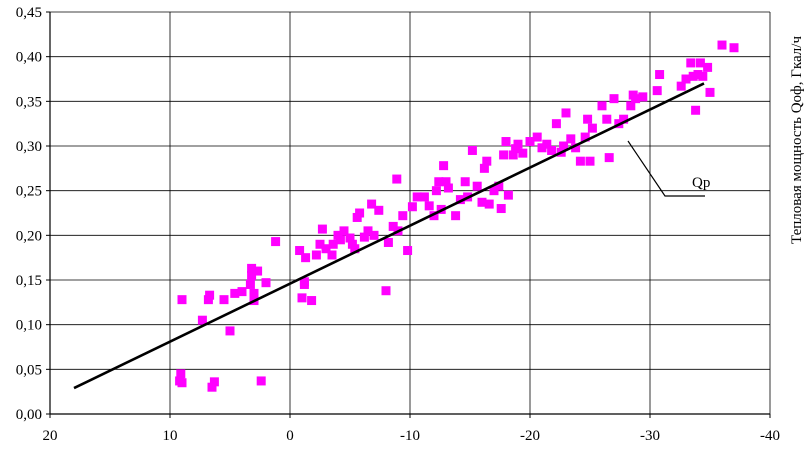 Image resolution: width=807 pixels, height=451 pixels. I want to click on annotation-leader, so click(666, 168).